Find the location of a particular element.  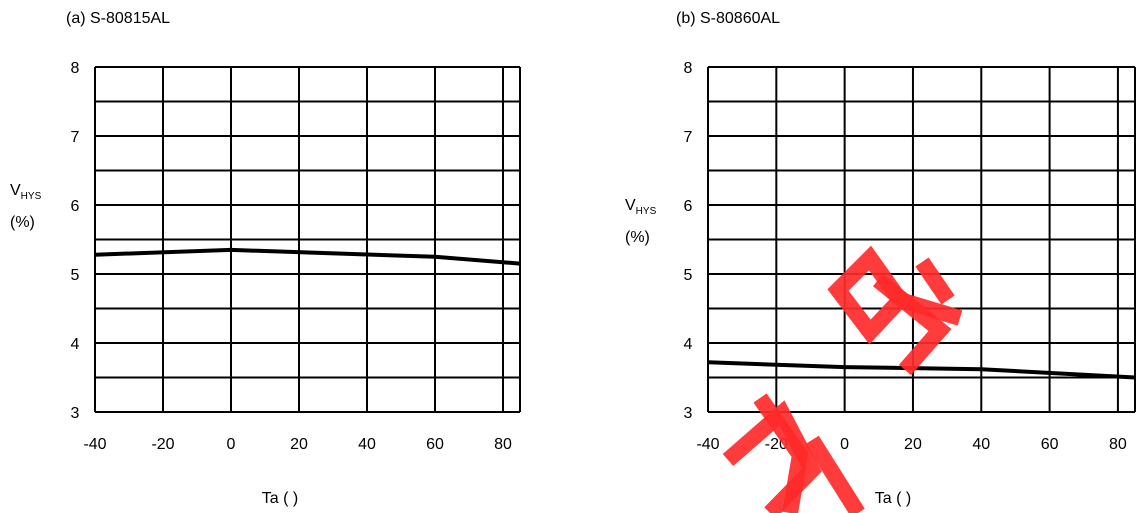

x-tick-label: -20 is located at coordinates (162, 444).